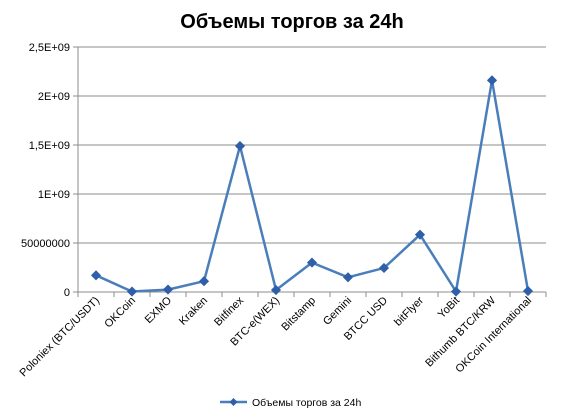  What do you see at coordinates (49, 48) in the screenshot?
I see `y-tick-label: 2,5E+09` at bounding box center [49, 48].